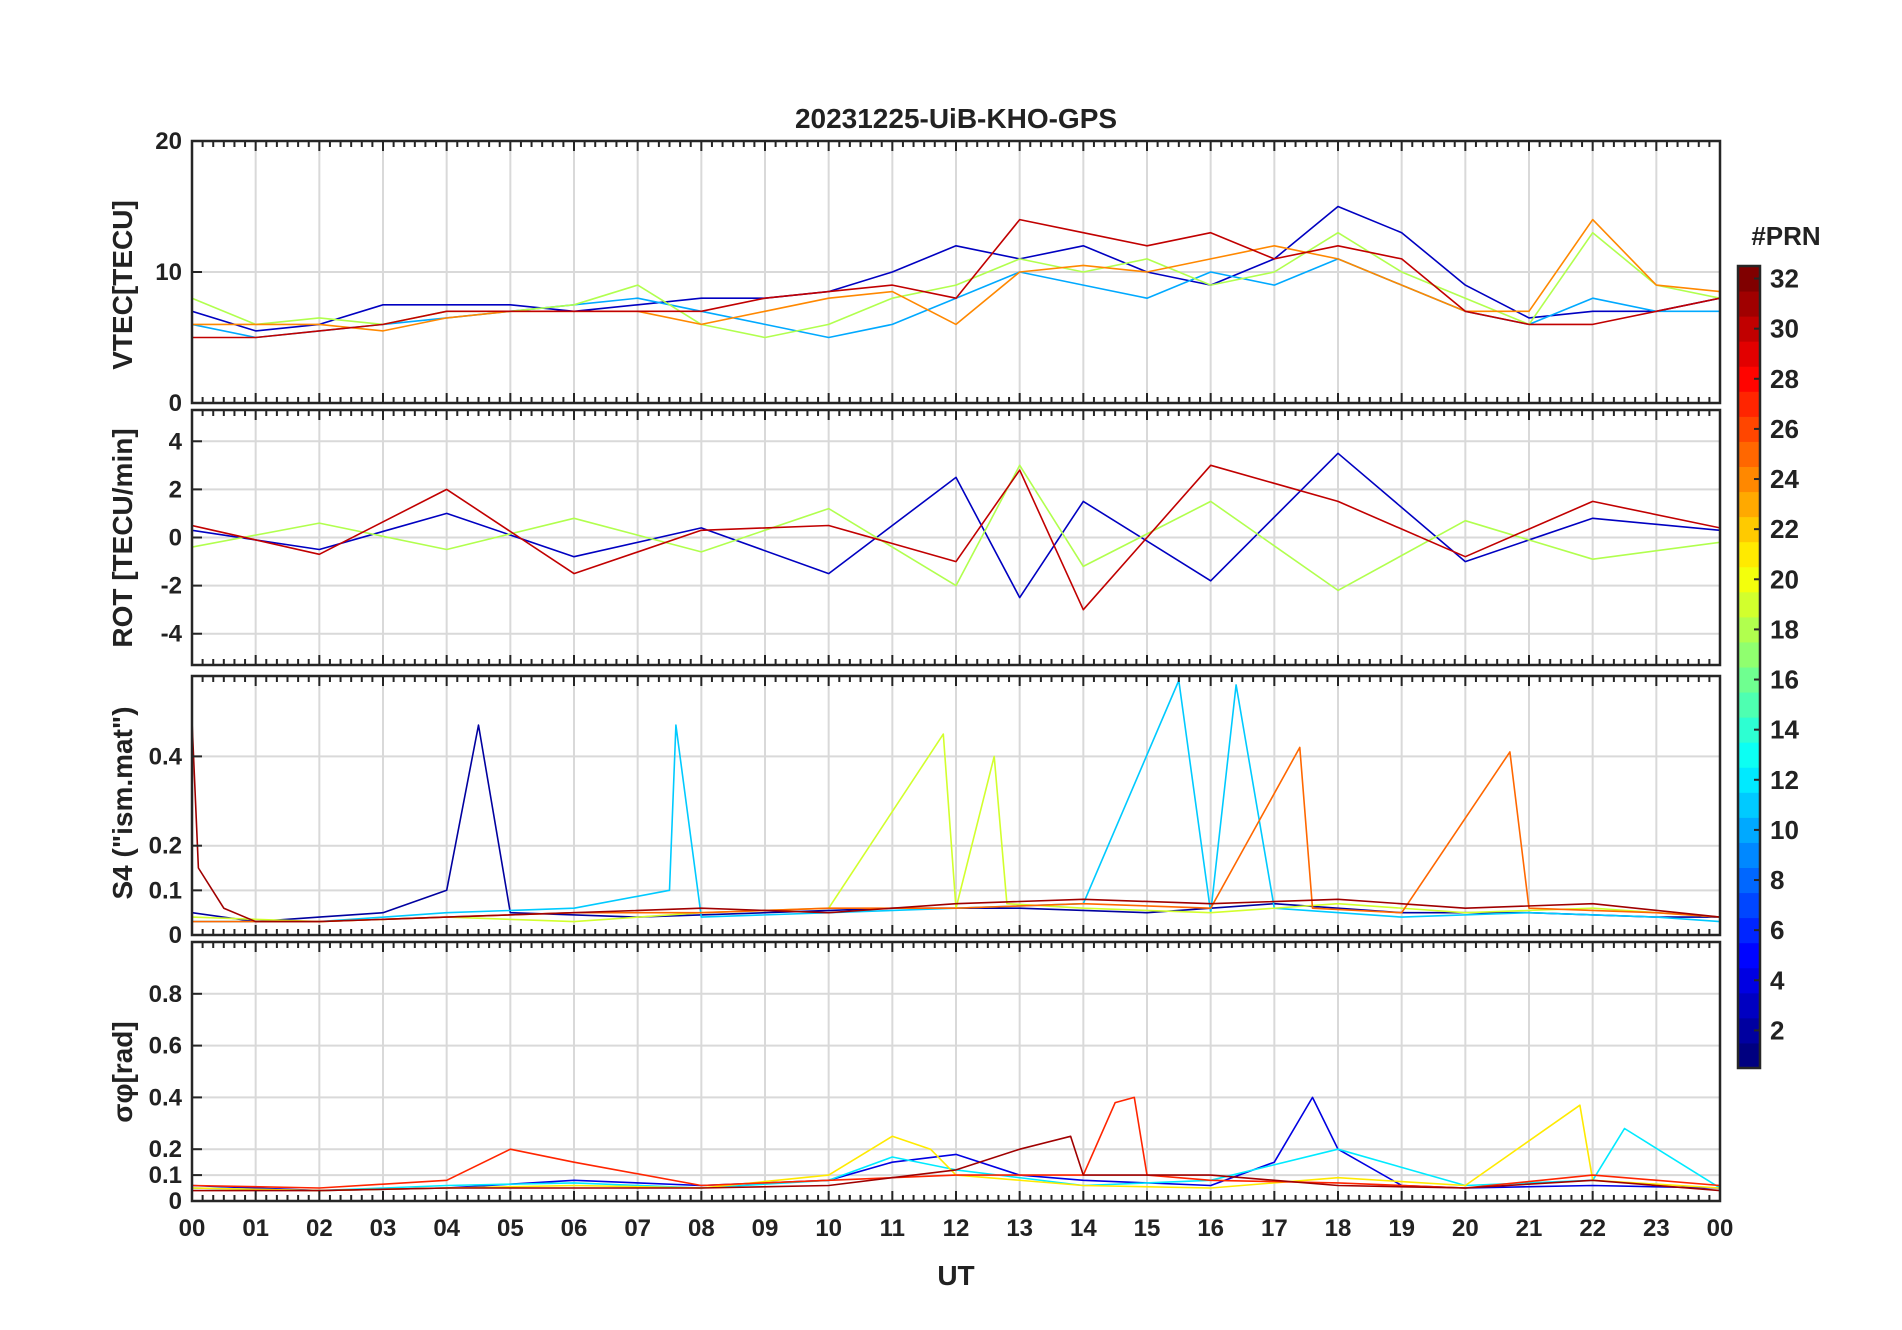 Image resolution: width=1902 pixels, height=1330 pixels. Describe the element at coordinates (956, 1228) in the screenshot. I see `x-tick-label: 12` at that location.